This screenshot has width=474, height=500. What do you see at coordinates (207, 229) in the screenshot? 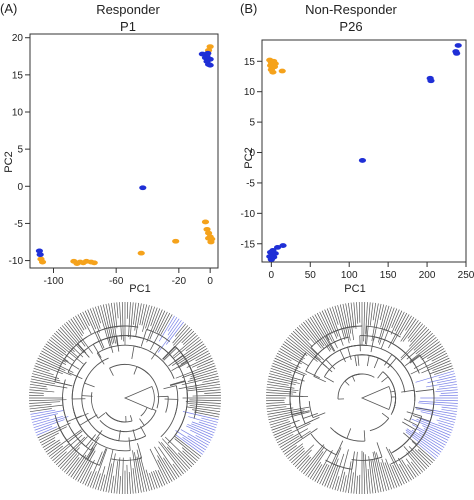
I see `panel-a-point-orange` at bounding box center [207, 229].